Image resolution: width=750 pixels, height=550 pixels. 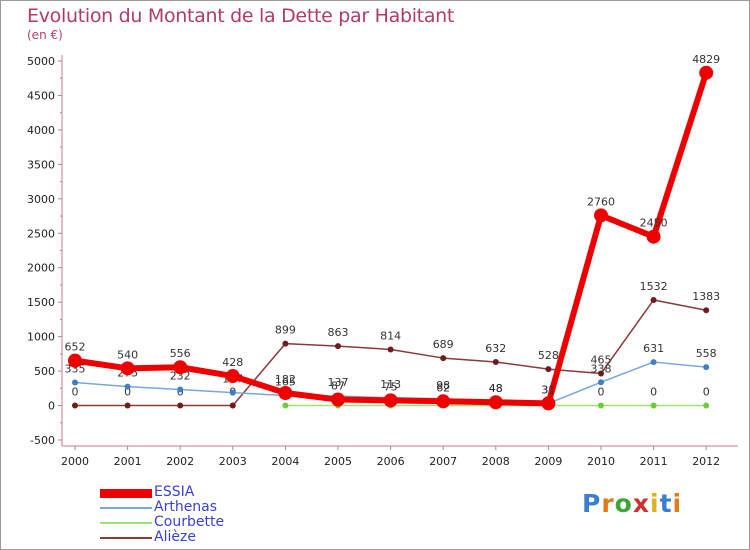 I want to click on data-label-essia: 4829, so click(x=706, y=59).